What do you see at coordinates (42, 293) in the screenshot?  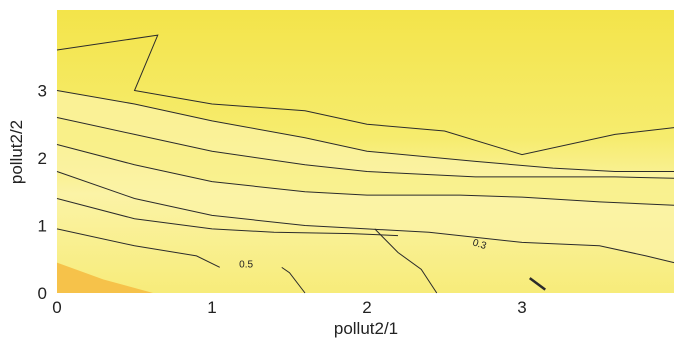 I see `y-tick-label: 0` at bounding box center [42, 293].